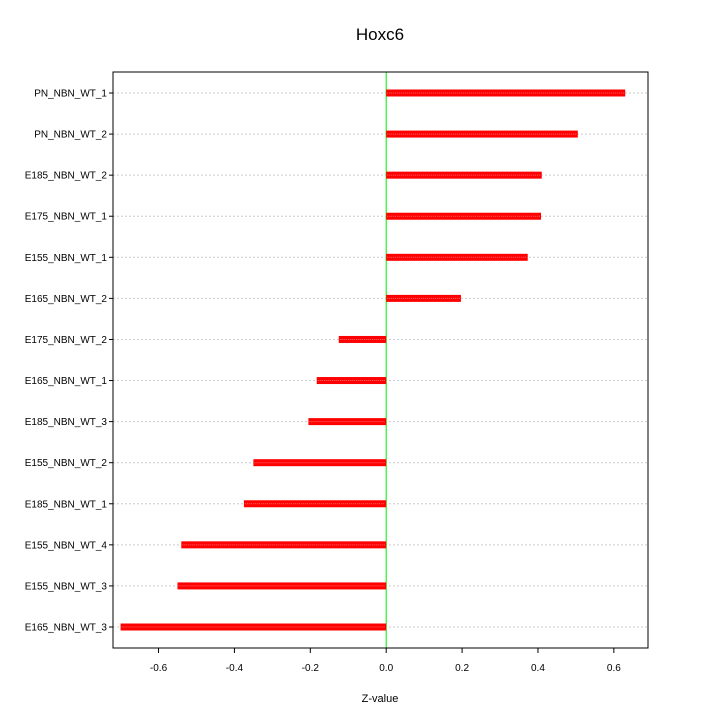 The image size is (720, 720). I want to click on x-tick-label: -0.2, so click(311, 668).